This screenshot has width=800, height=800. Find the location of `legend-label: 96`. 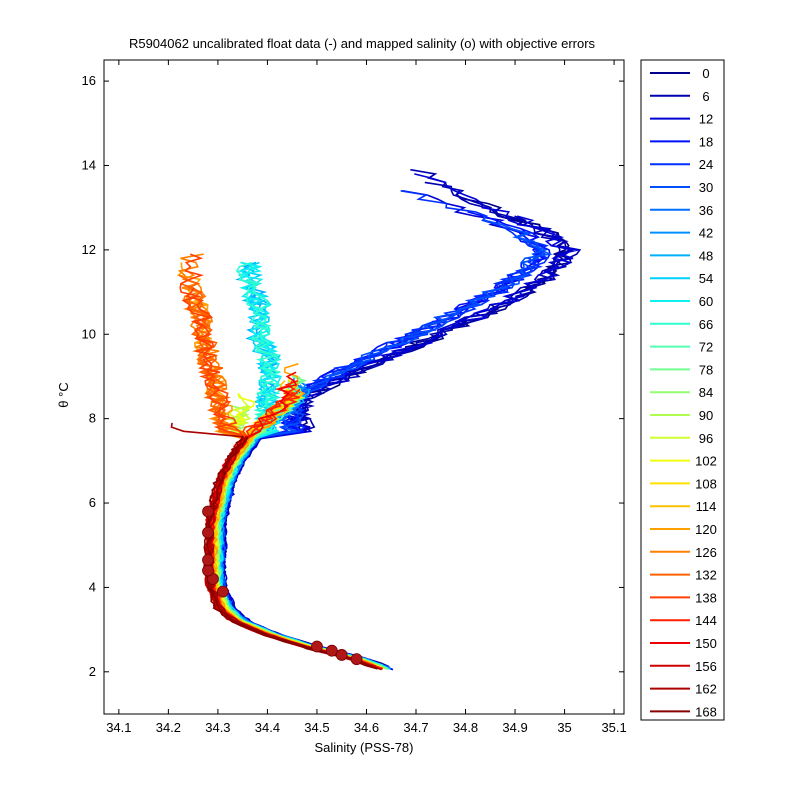

legend-label: 96 is located at coordinates (706, 438).